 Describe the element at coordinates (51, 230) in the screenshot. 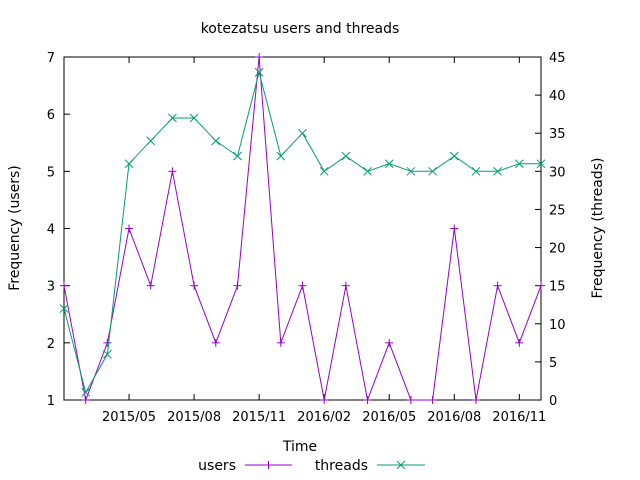

I see `y-tick-label-left: 4` at that location.